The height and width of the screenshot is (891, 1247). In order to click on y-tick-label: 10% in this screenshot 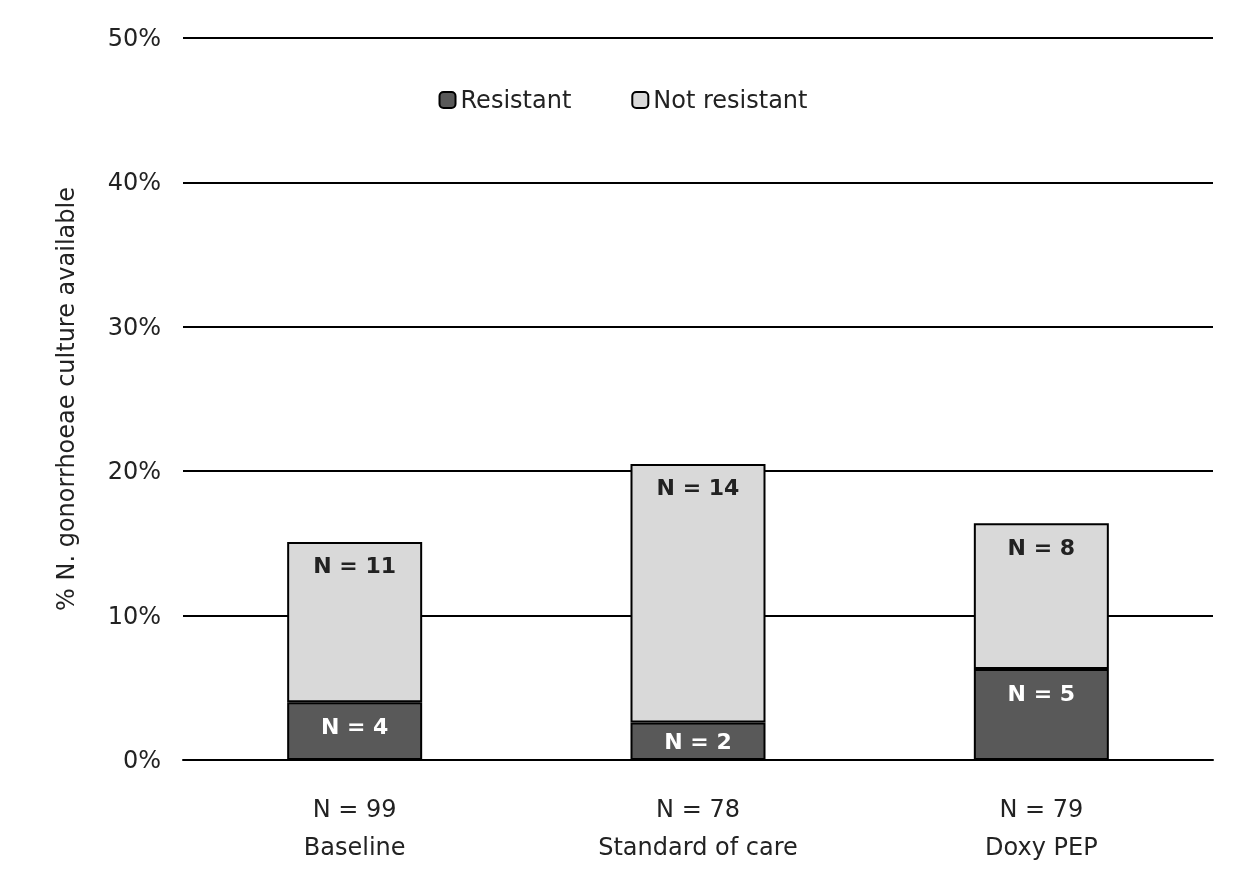, I will do `click(134, 615)`.